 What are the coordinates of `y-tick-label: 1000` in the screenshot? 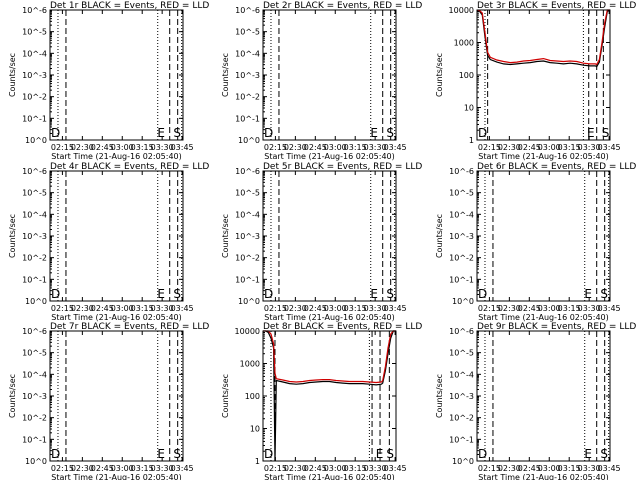 It's located at (250, 364).